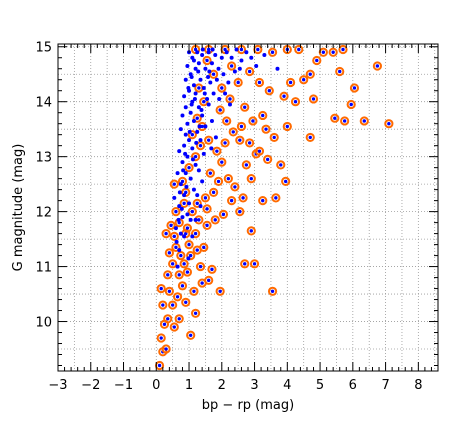 The height and width of the screenshot is (425, 472). What do you see at coordinates (222, 385) in the screenshot?
I see `x-tick-label: 2` at bounding box center [222, 385].